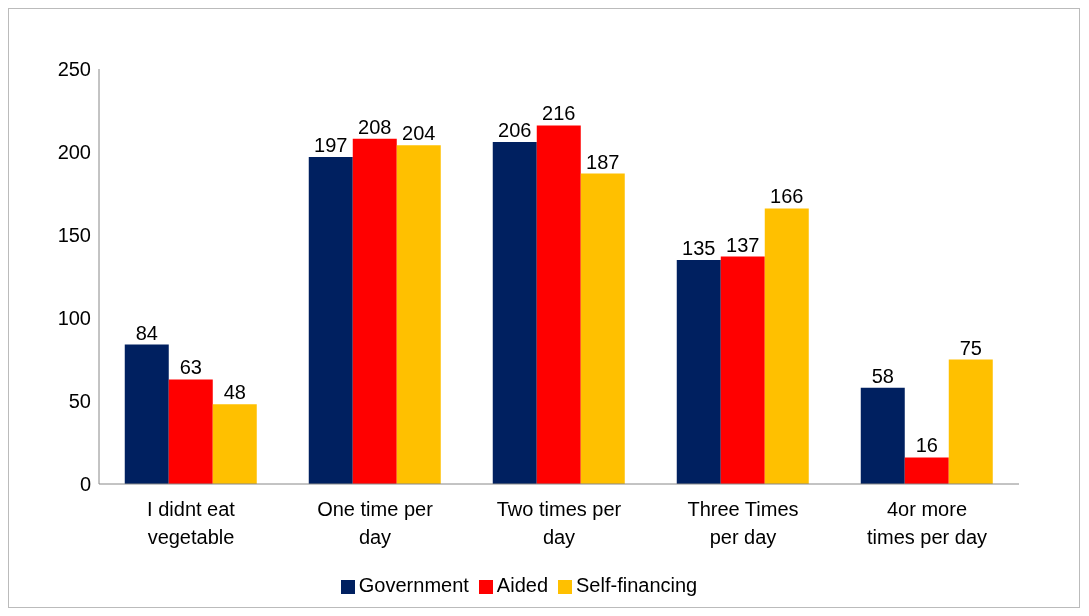  Describe the element at coordinates (79, 401) in the screenshot. I see `y-tick-label: 50` at that location.